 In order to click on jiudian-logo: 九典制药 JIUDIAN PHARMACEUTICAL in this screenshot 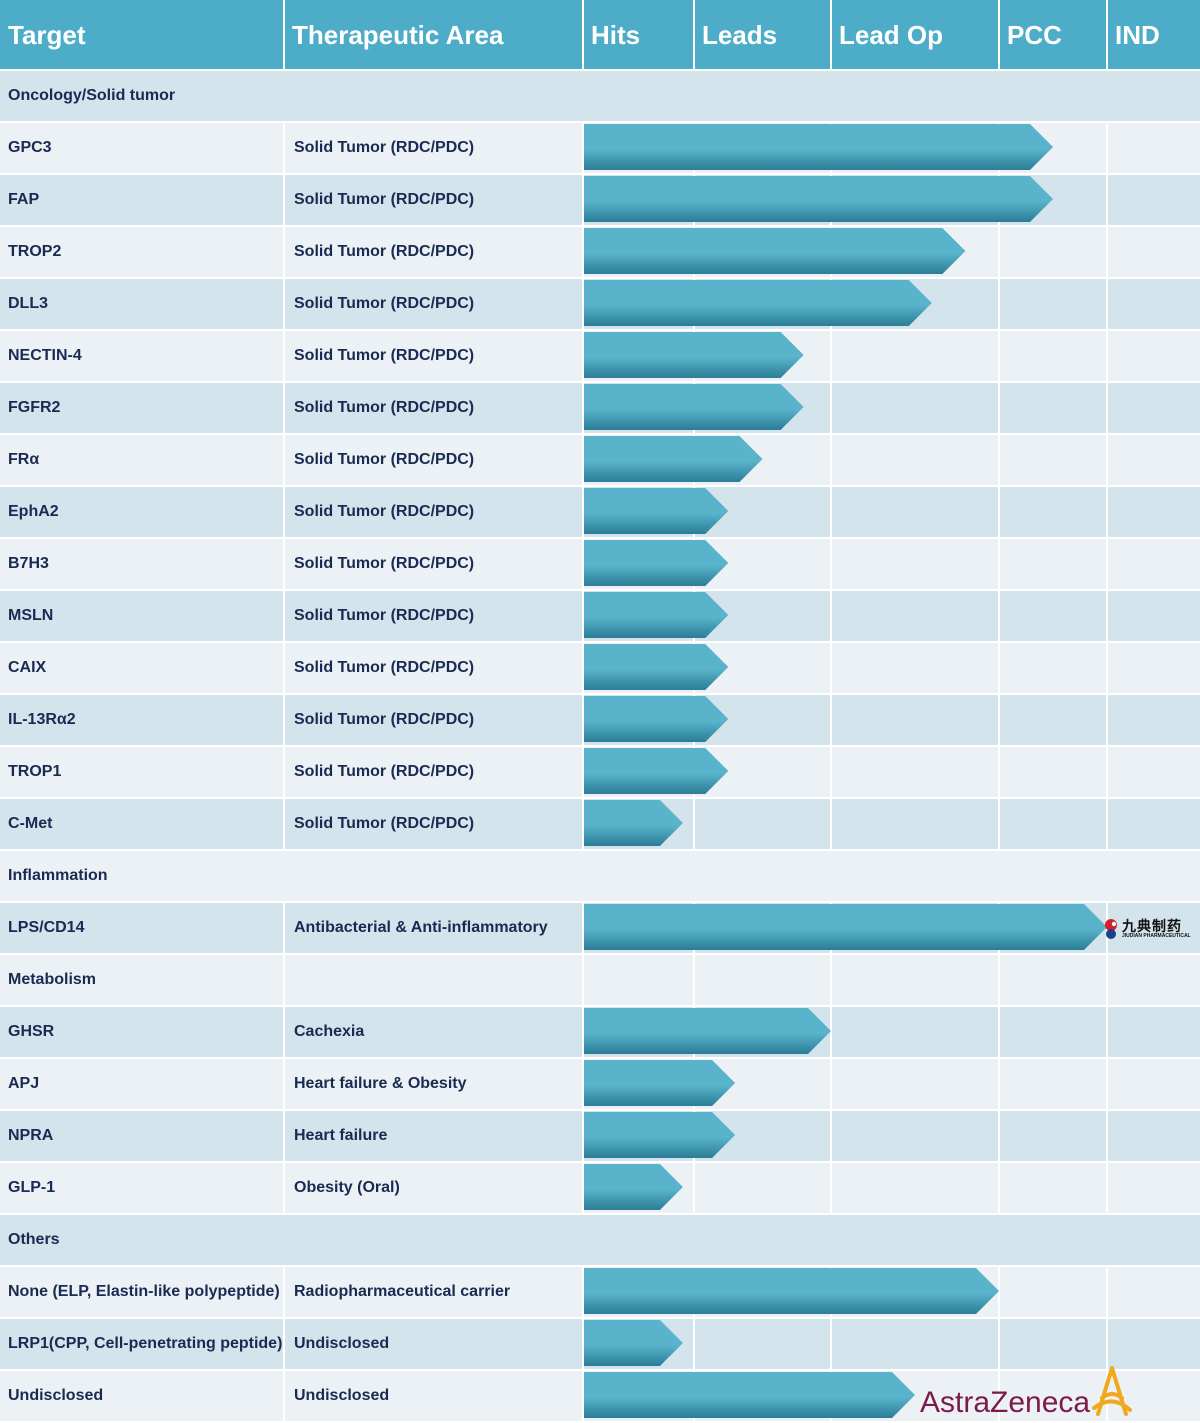, I will do `click(1150, 929)`.